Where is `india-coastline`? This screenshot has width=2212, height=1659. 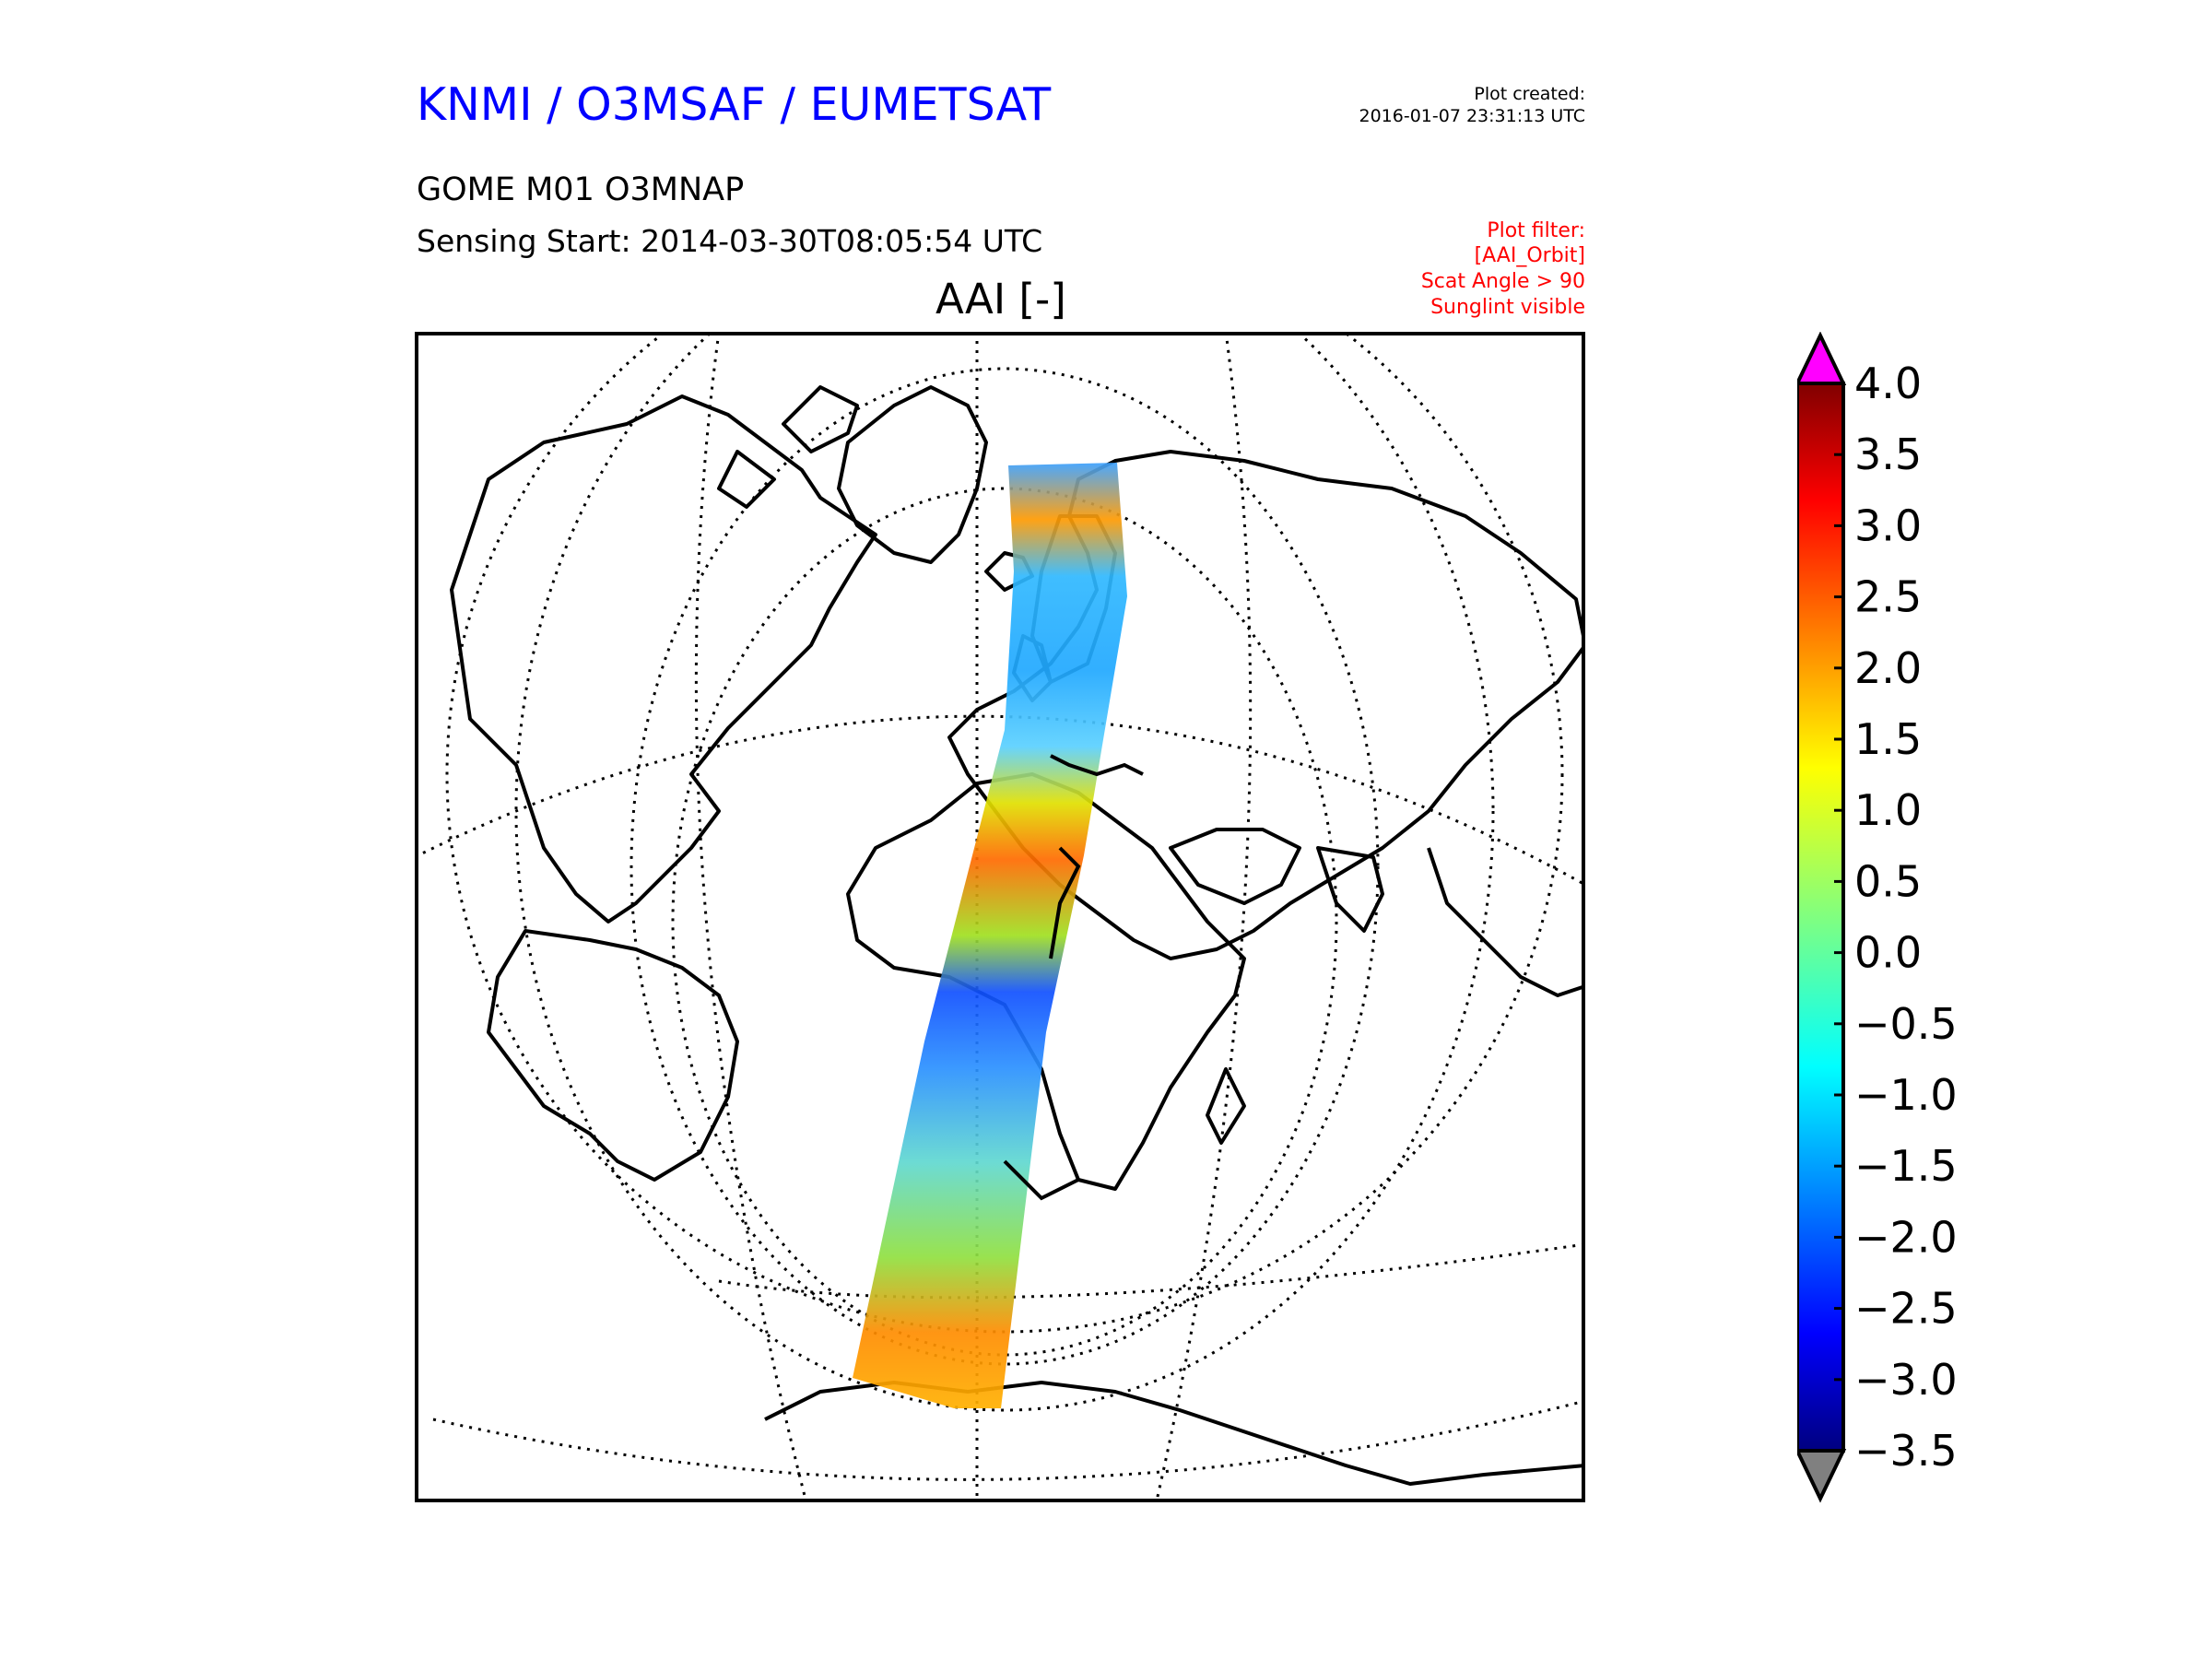 india-coastline is located at coordinates (1350, 889).